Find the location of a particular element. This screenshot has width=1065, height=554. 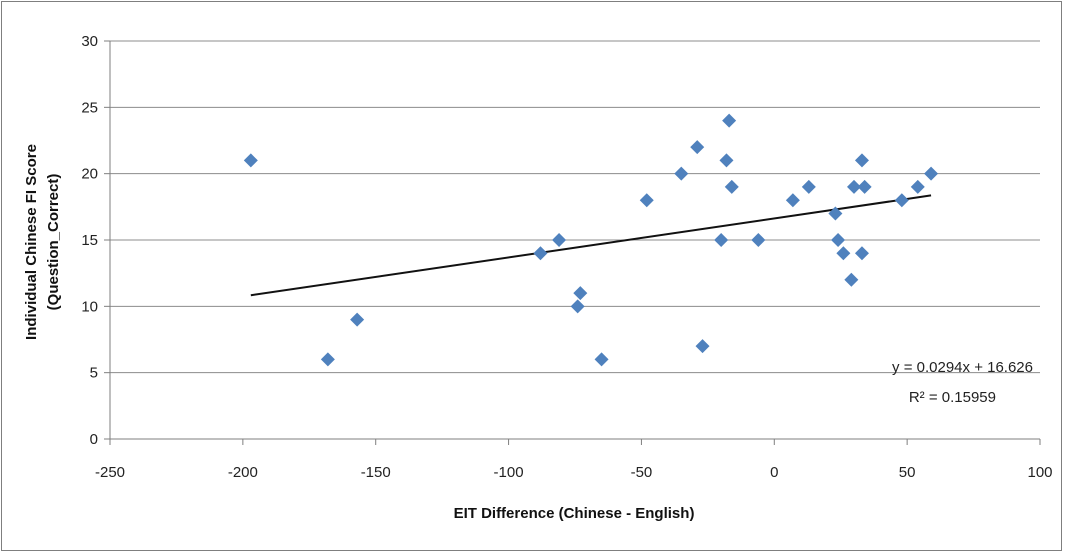

trendline-group is located at coordinates (591, 245).